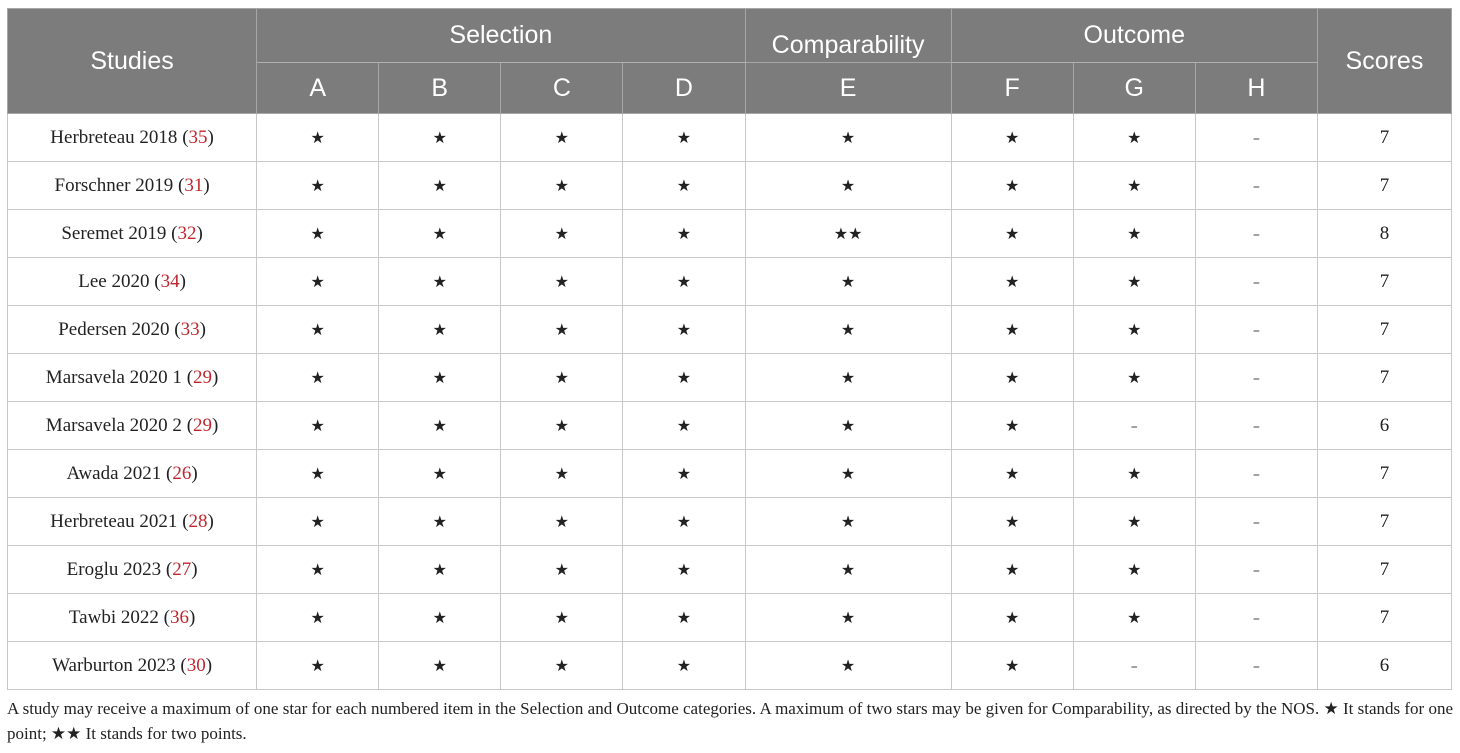 The width and height of the screenshot is (1460, 753). Describe the element at coordinates (684, 88) in the screenshot. I see `column-header-d: D` at that location.